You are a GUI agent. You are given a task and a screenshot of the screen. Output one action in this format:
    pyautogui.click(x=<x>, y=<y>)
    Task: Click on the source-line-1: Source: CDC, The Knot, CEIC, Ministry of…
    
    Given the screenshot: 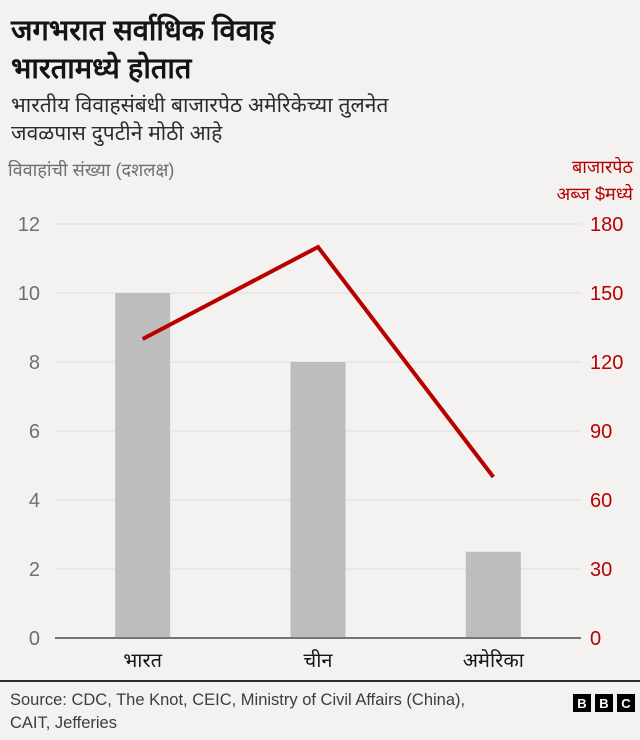 What is the action you would take?
    pyautogui.click(x=238, y=700)
    